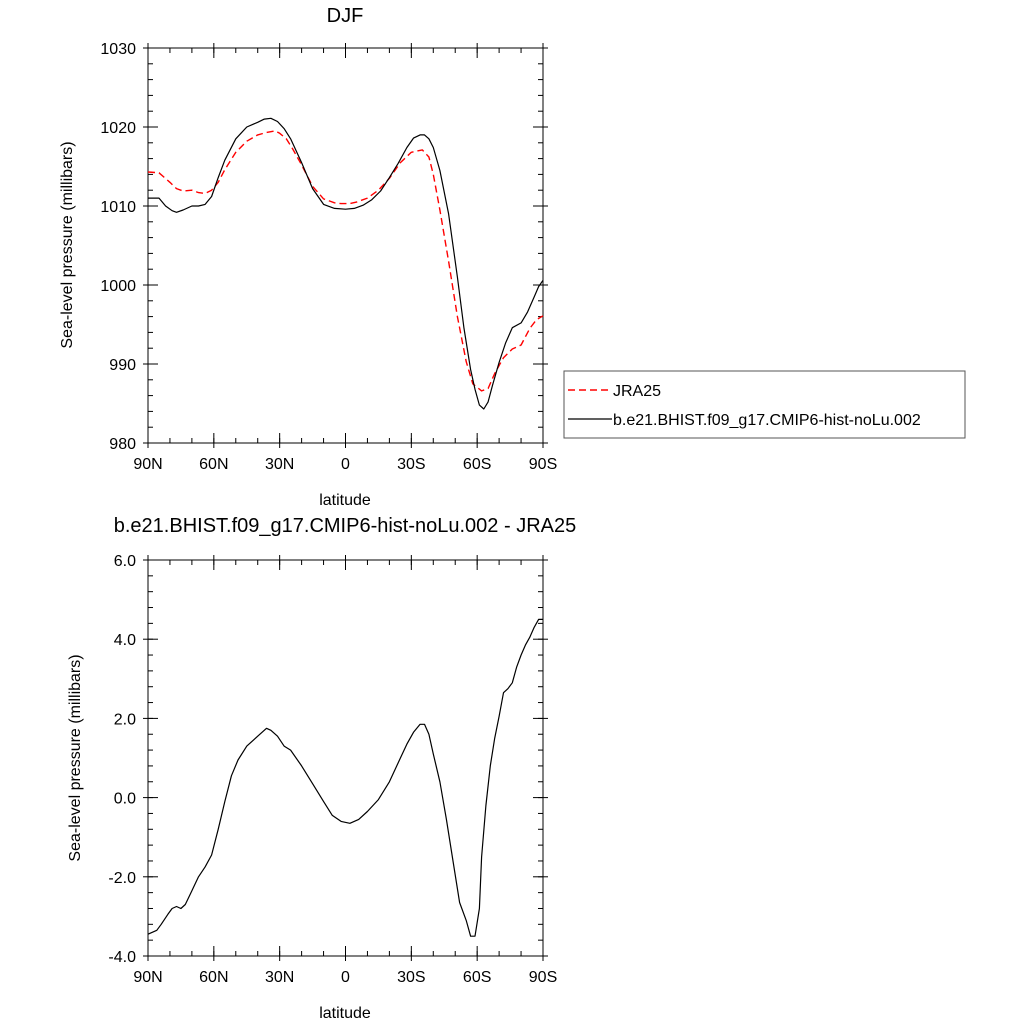  I want to click on series-line-difference, so click(345, 777).